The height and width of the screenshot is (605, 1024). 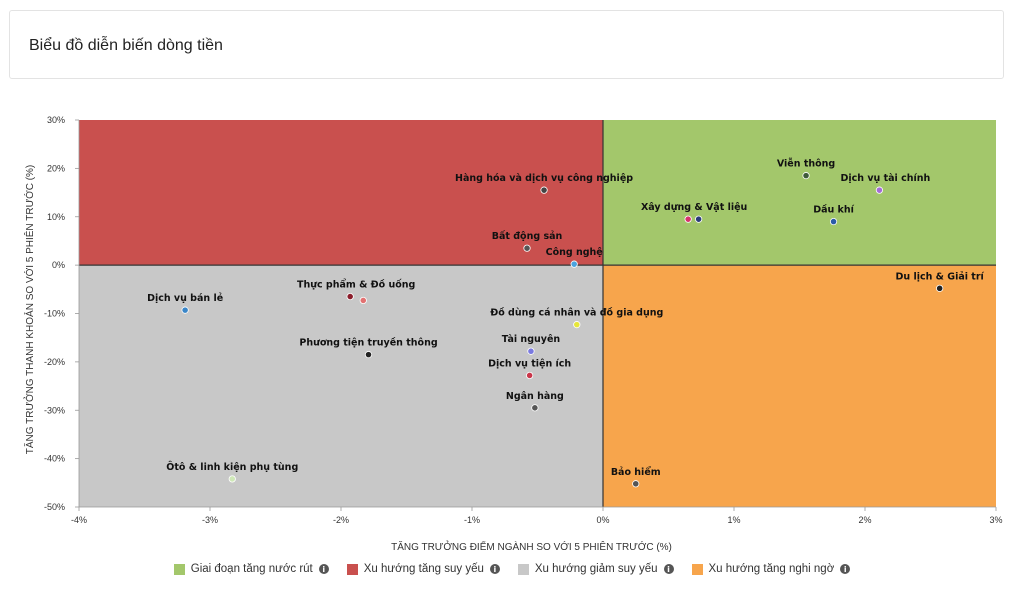 What do you see at coordinates (54, 314) in the screenshot?
I see `y-tick-label: -10%` at bounding box center [54, 314].